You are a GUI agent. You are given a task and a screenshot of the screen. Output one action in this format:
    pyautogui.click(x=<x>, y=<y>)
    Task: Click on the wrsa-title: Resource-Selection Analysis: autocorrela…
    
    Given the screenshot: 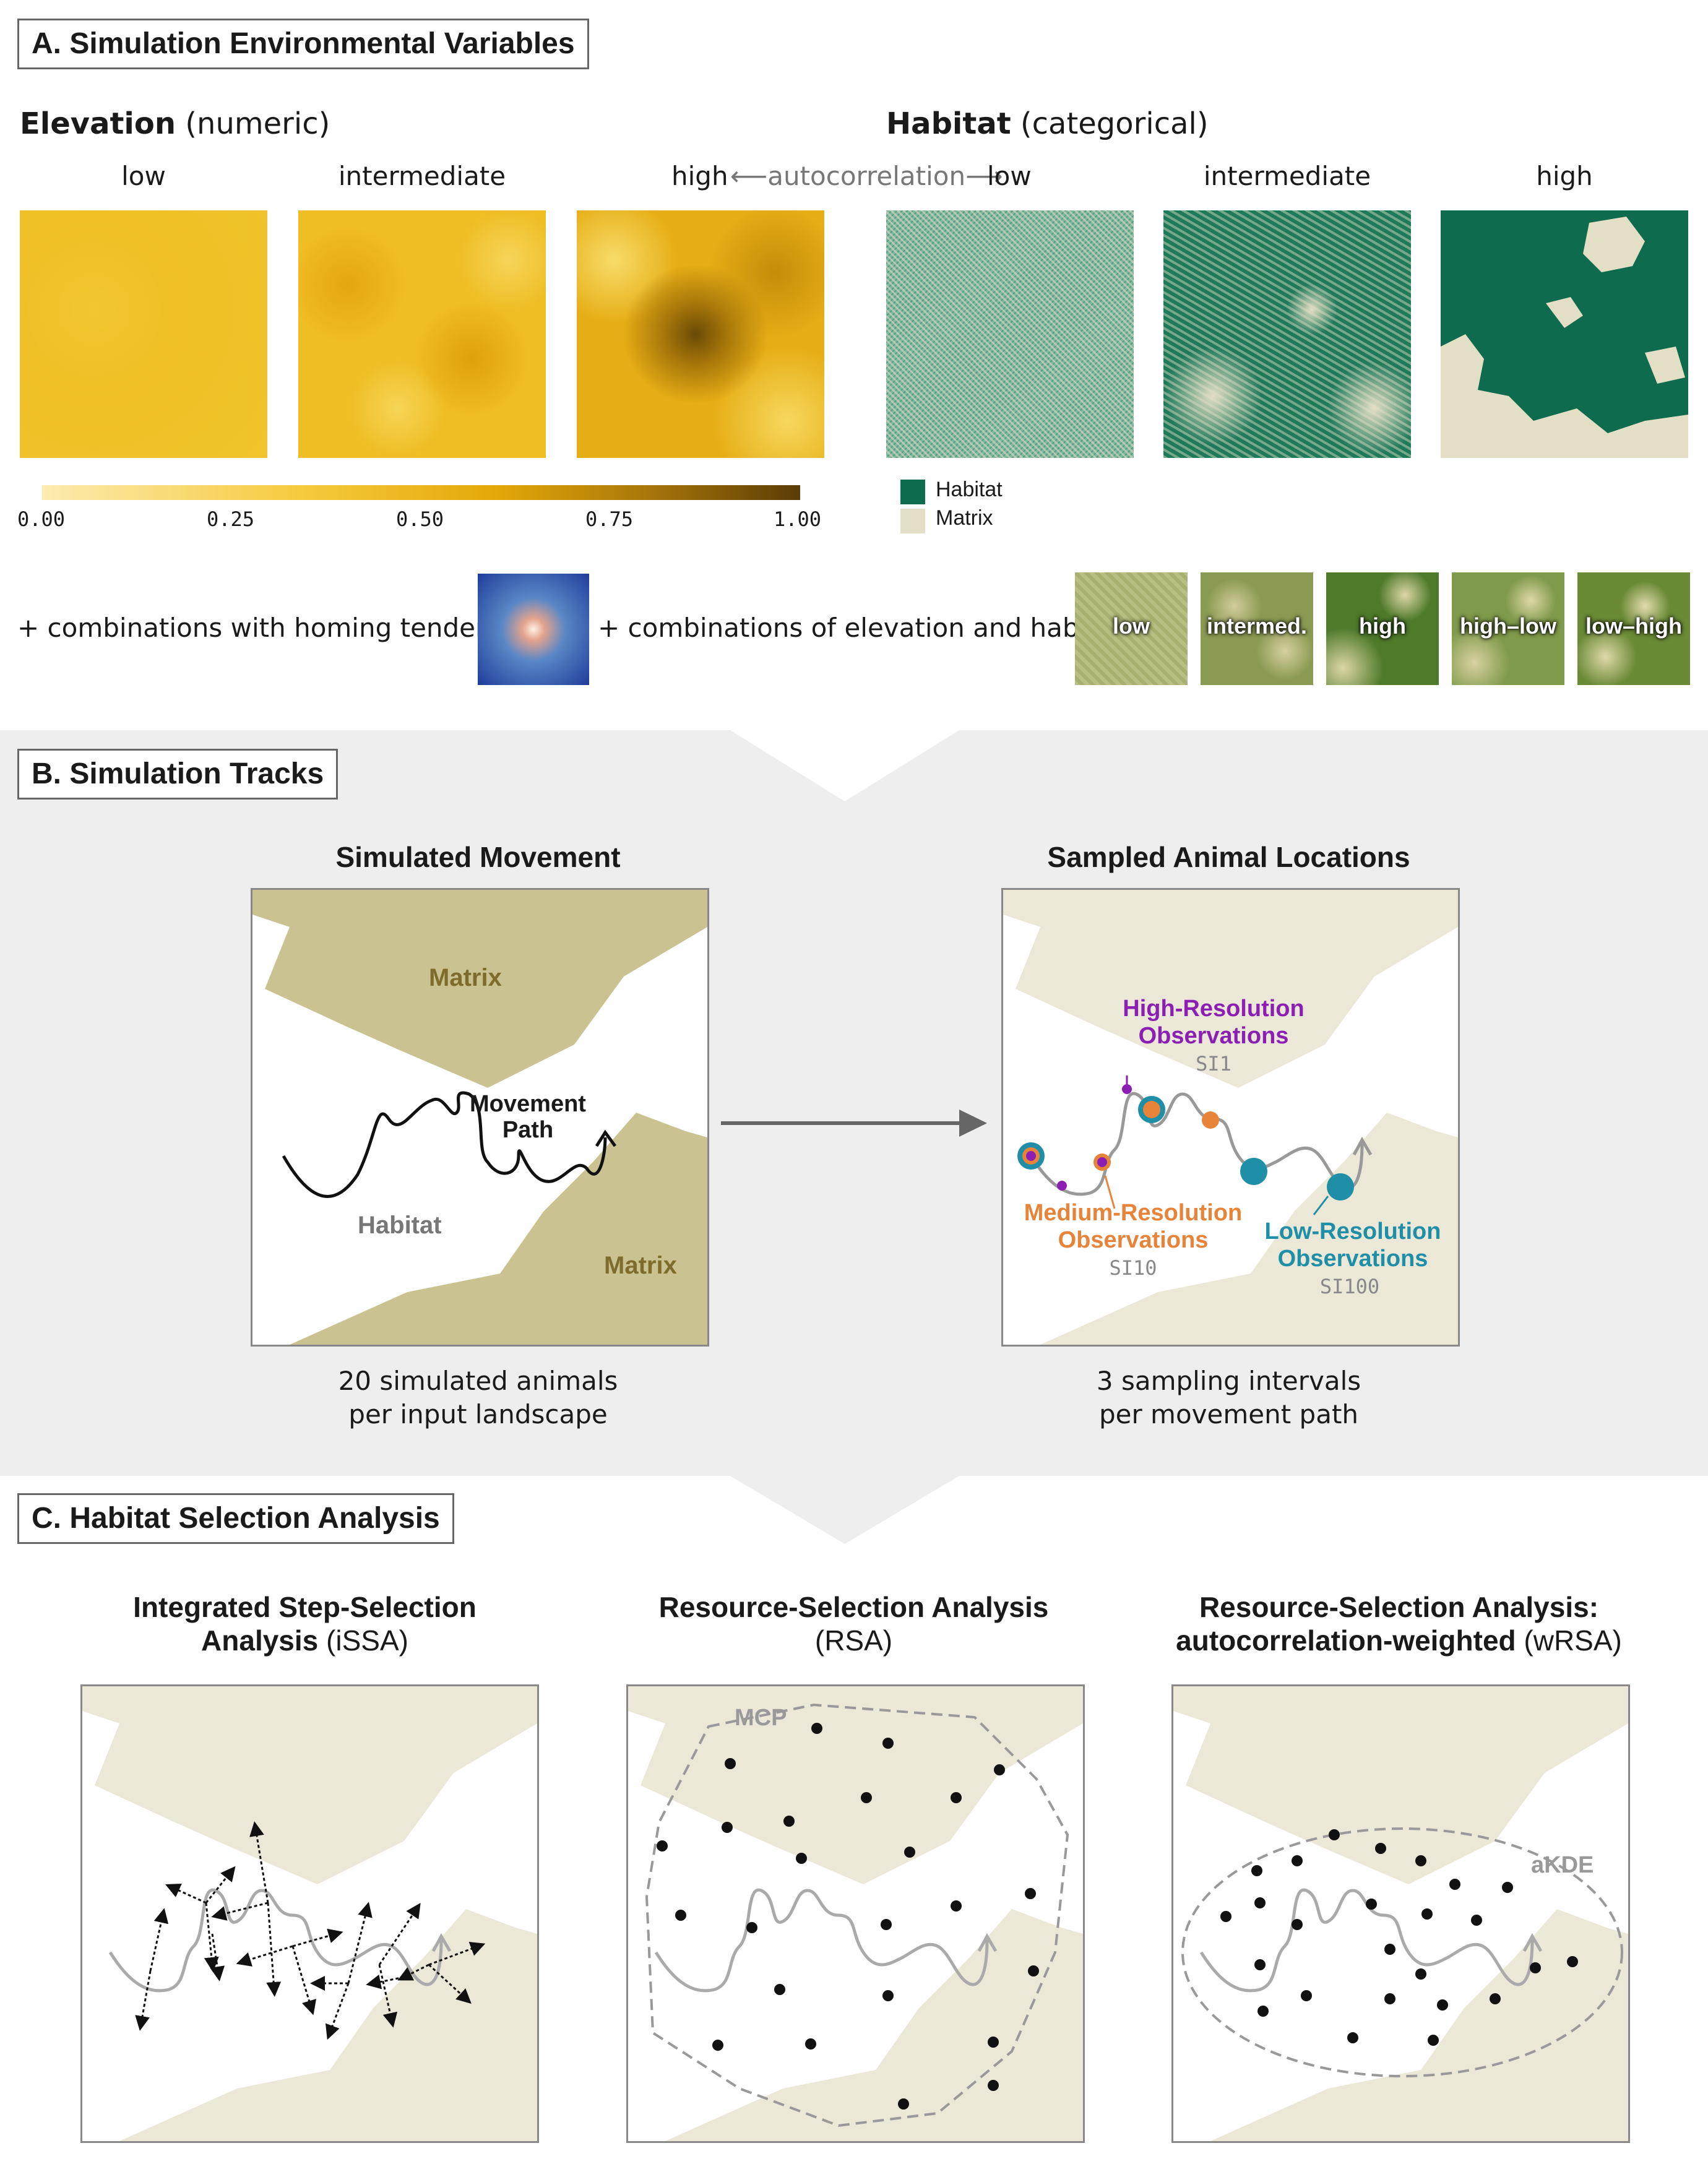 What is the action you would take?
    pyautogui.click(x=1398, y=1623)
    